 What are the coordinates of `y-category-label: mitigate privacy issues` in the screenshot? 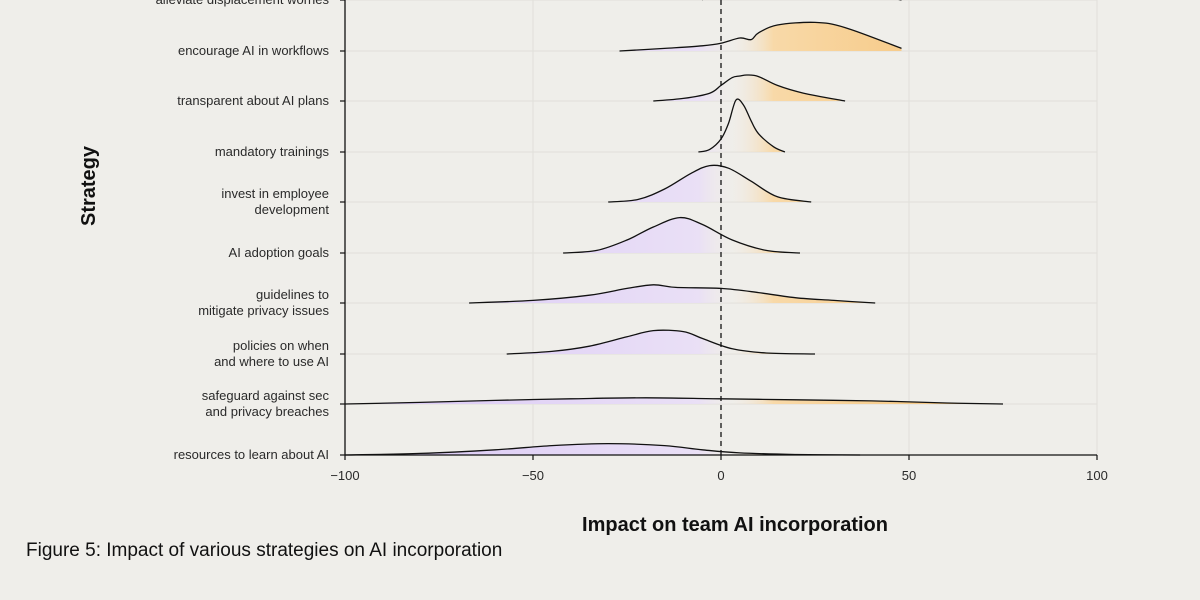 It's located at (263, 310).